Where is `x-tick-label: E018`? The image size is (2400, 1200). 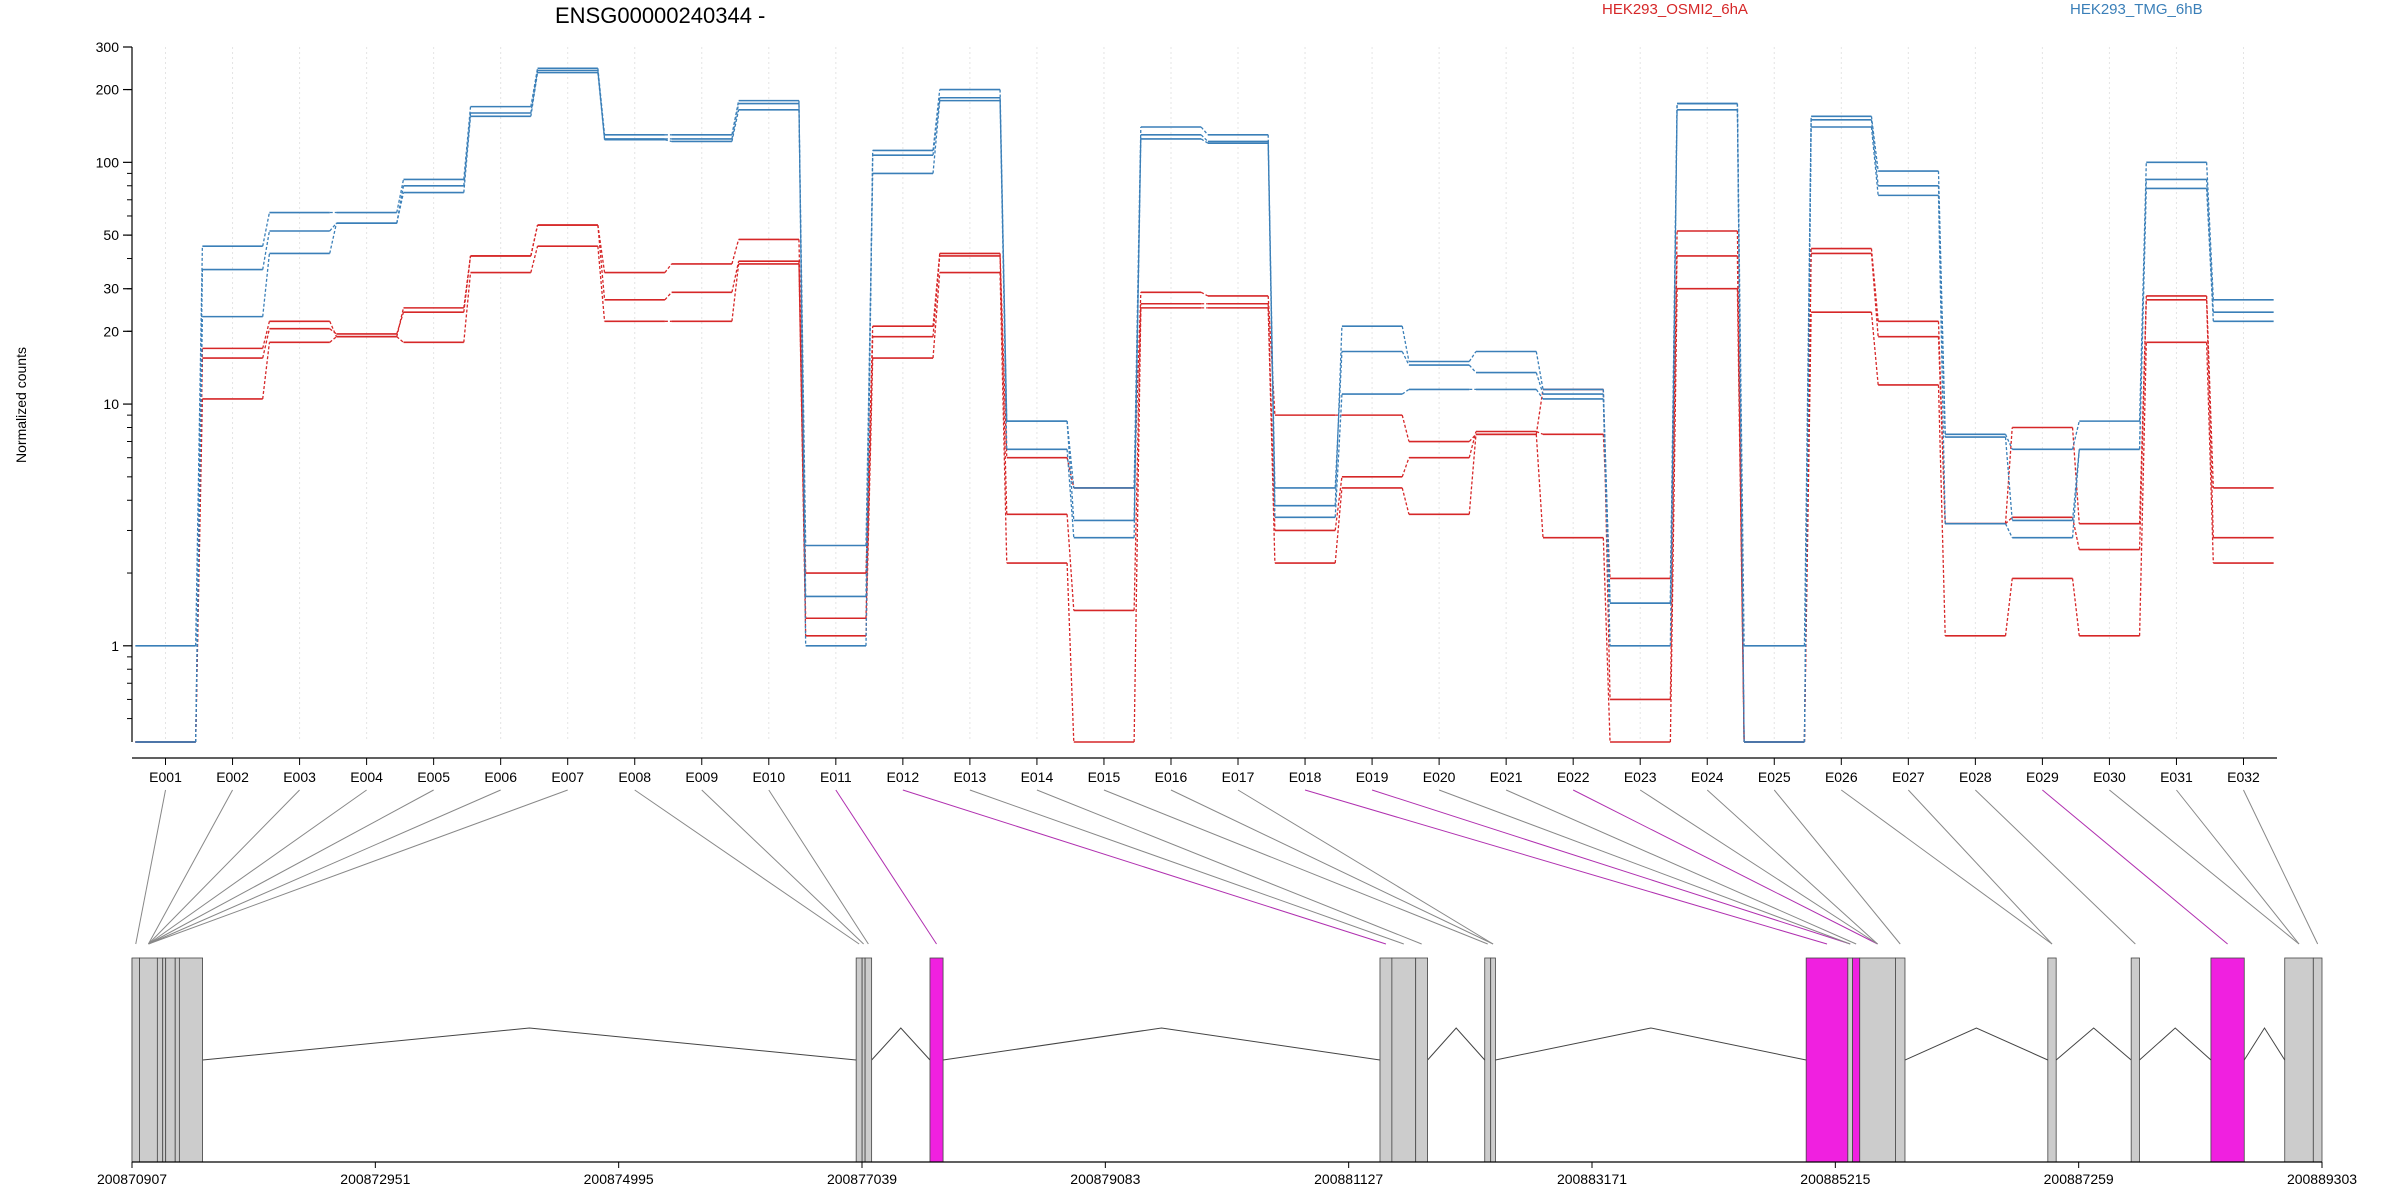
x-tick-label: E018 is located at coordinates (1305, 777).